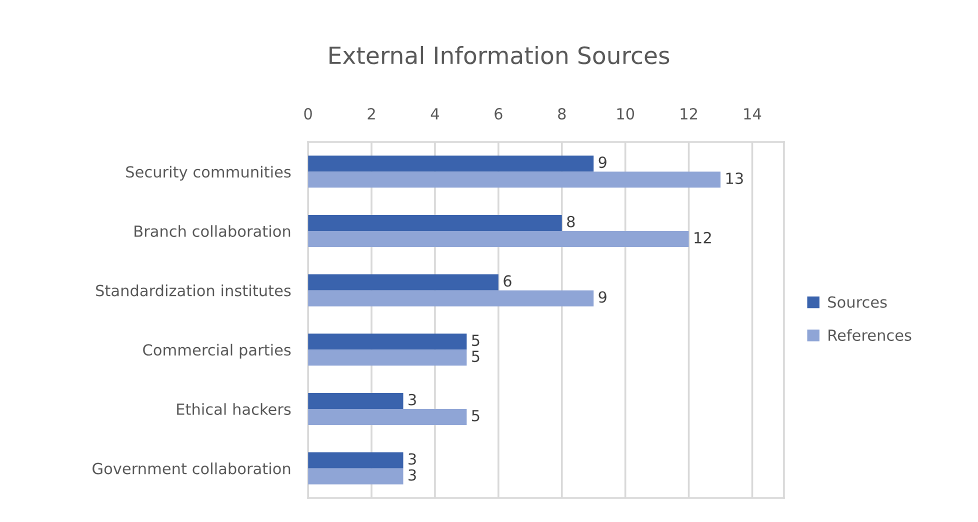 This screenshot has width=978, height=522. Describe the element at coordinates (191, 468) in the screenshot. I see `y-tick-label: Government collaboration` at that location.